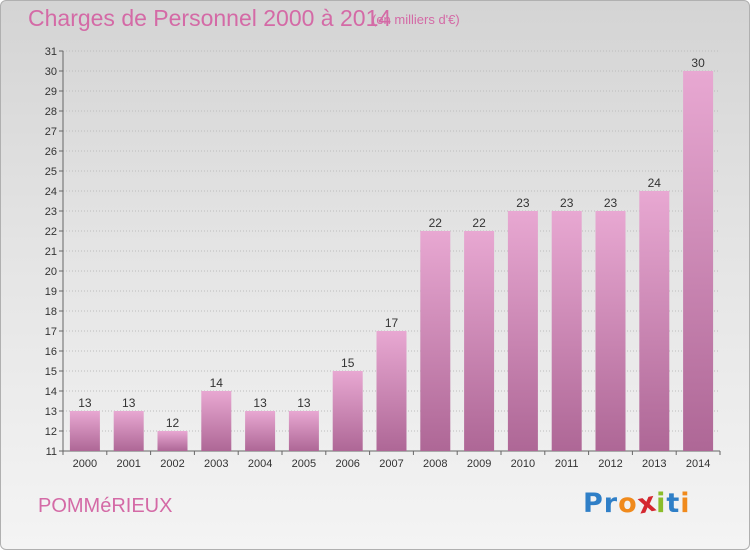  What do you see at coordinates (698, 464) in the screenshot?
I see `x-tick-label: 2014` at bounding box center [698, 464].